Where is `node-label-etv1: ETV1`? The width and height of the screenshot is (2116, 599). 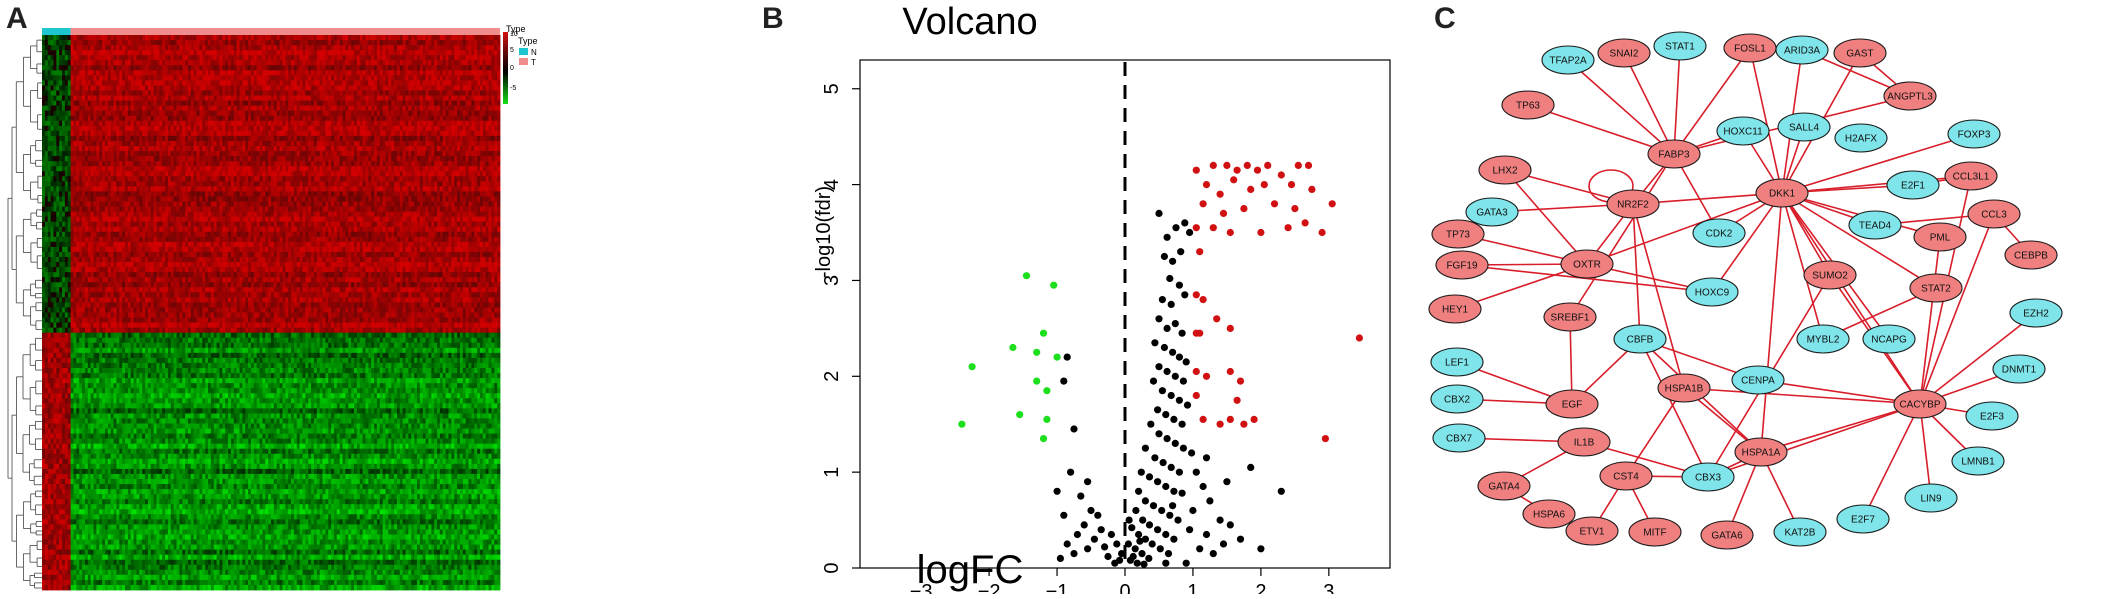 node-label-etv1: ETV1 is located at coordinates (1591, 532).